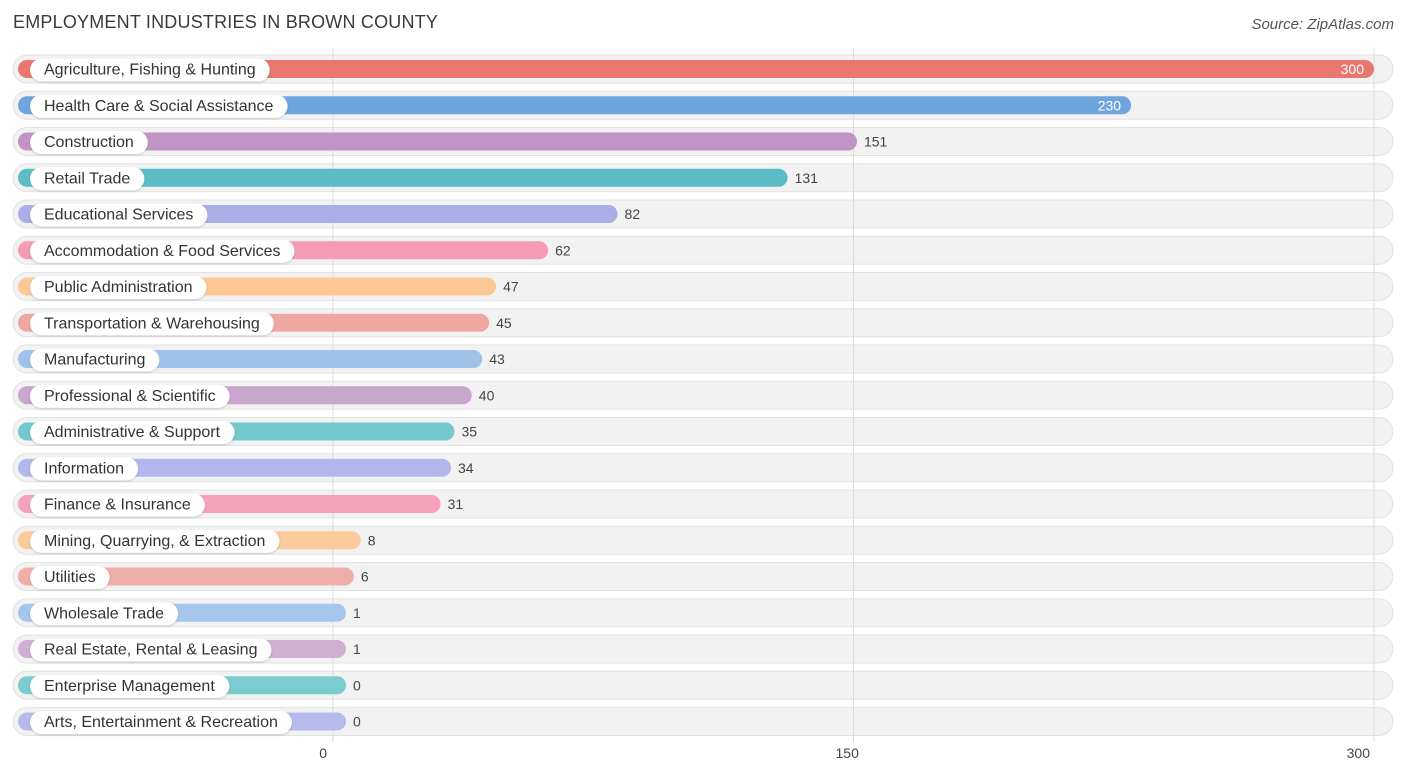 This screenshot has width=1406, height=777. I want to click on value-label: 300, so click(1353, 69).